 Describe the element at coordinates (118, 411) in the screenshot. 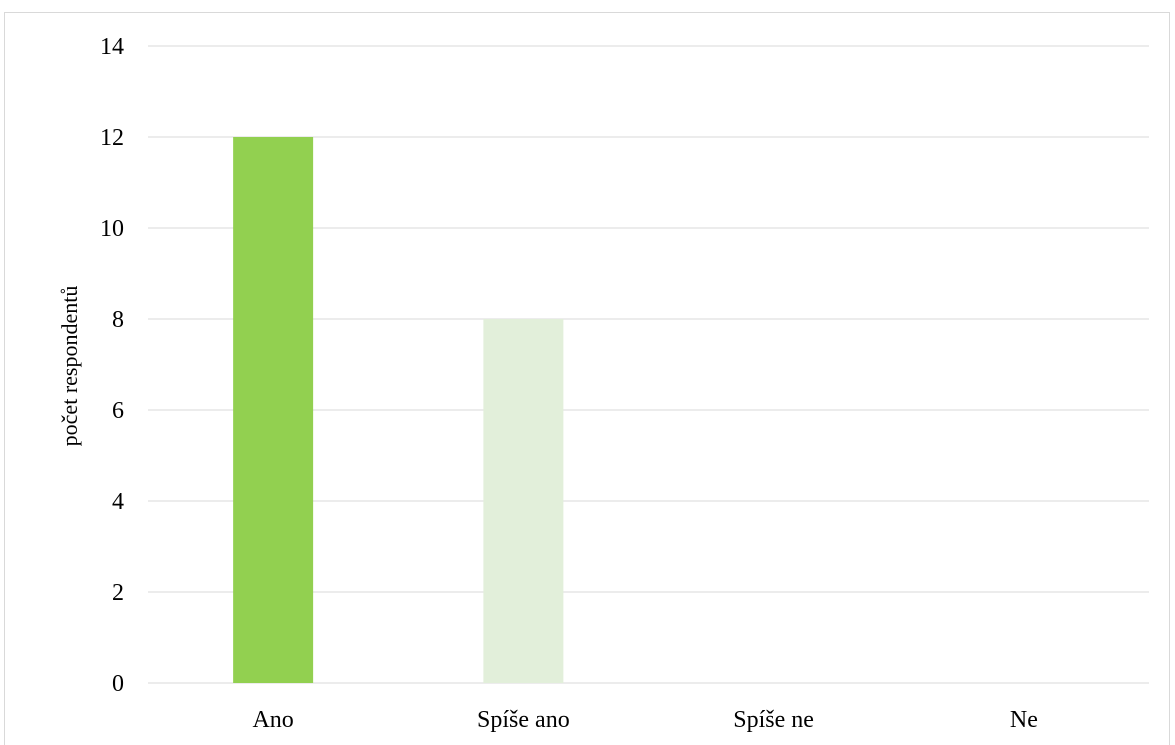

I see `y-tick-label: 6` at that location.